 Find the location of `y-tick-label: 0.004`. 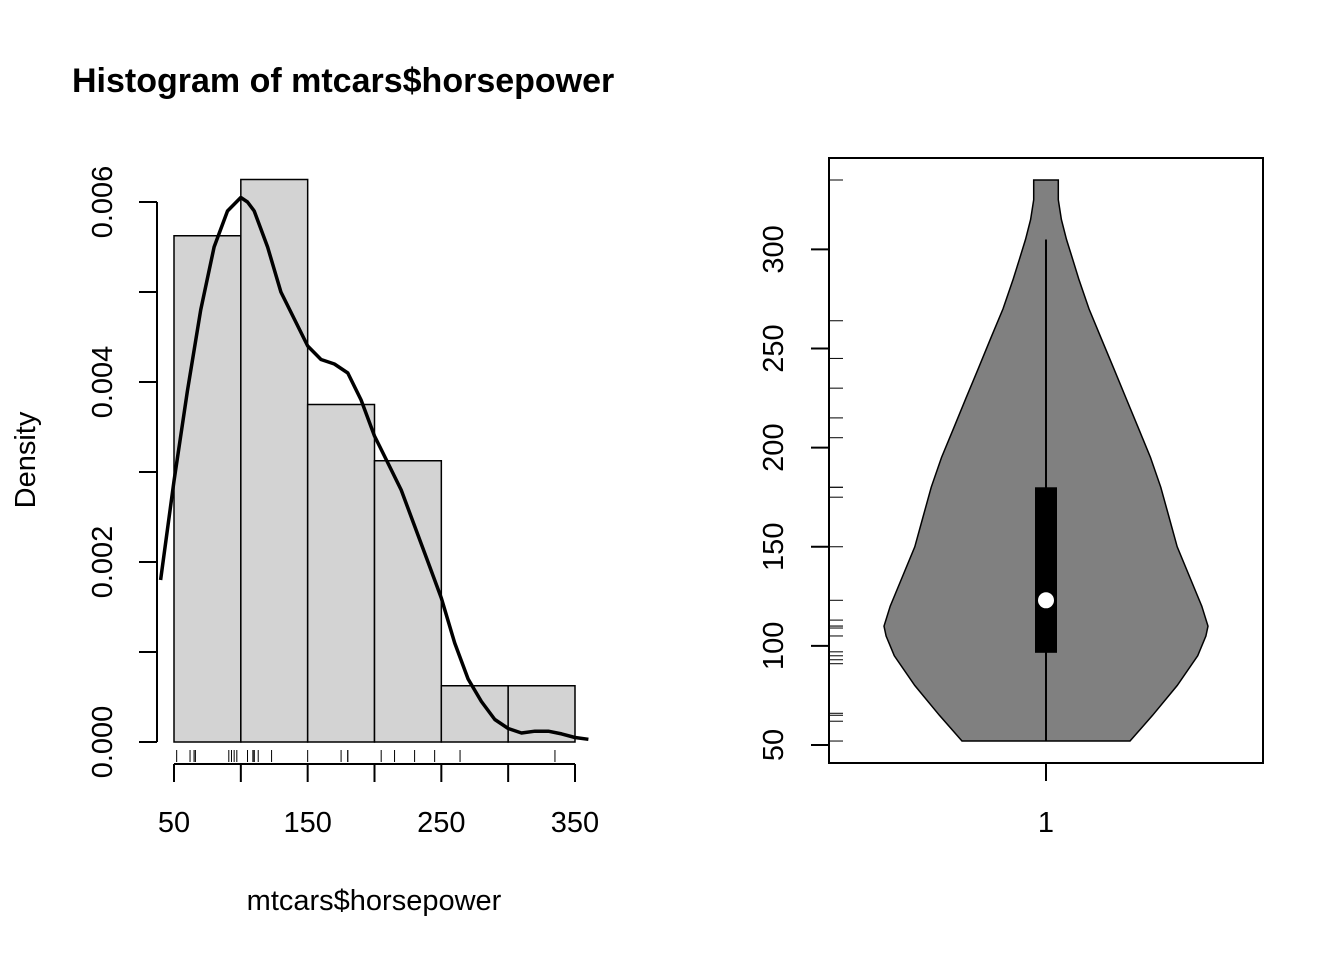

y-tick-label: 0.004 is located at coordinates (103, 382).